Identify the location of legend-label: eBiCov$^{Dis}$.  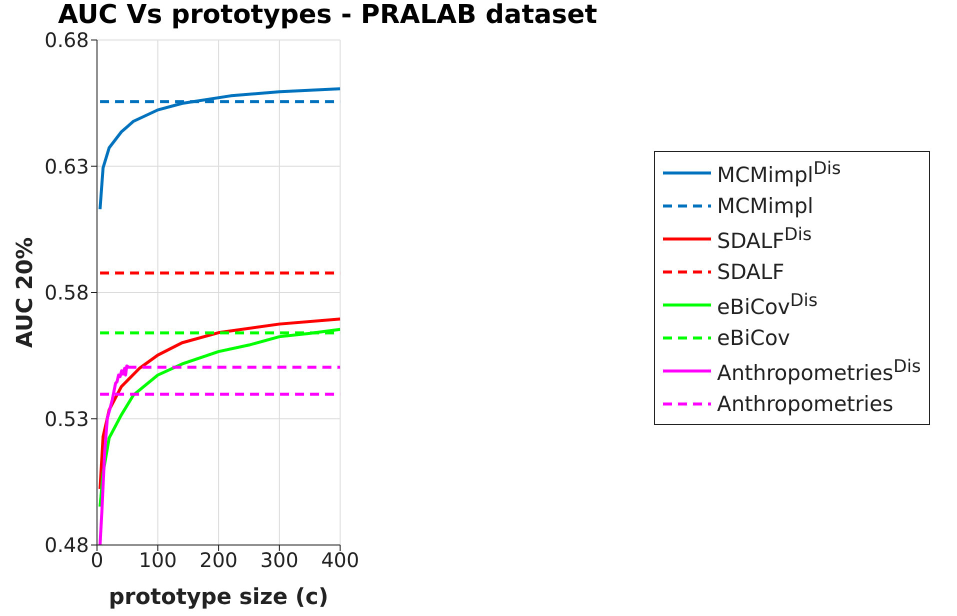
(767, 304).